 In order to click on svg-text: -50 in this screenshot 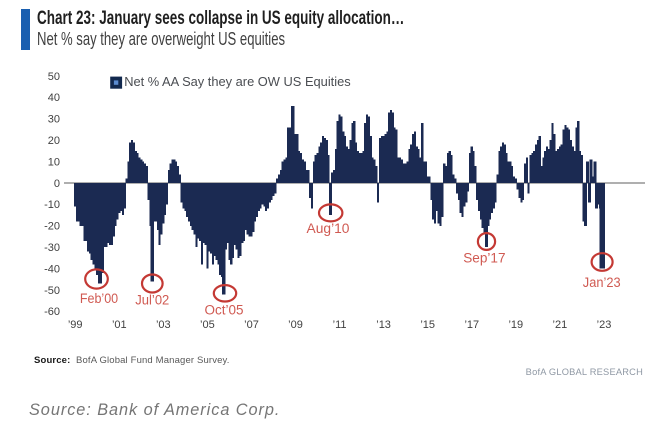, I will do `click(52, 291)`.